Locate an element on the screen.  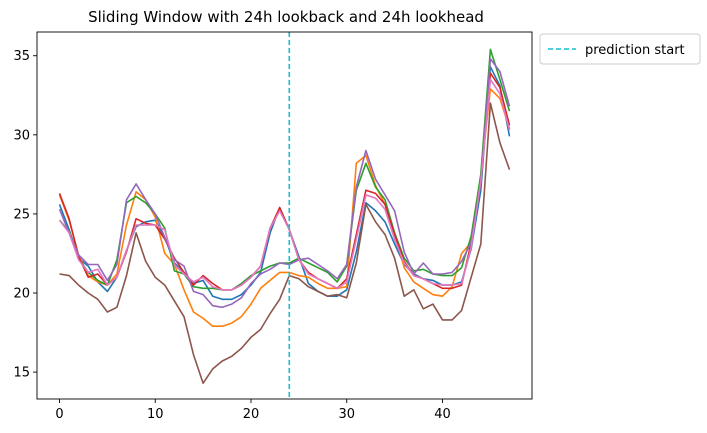
x-tick-label: 20 is located at coordinates (251, 414).